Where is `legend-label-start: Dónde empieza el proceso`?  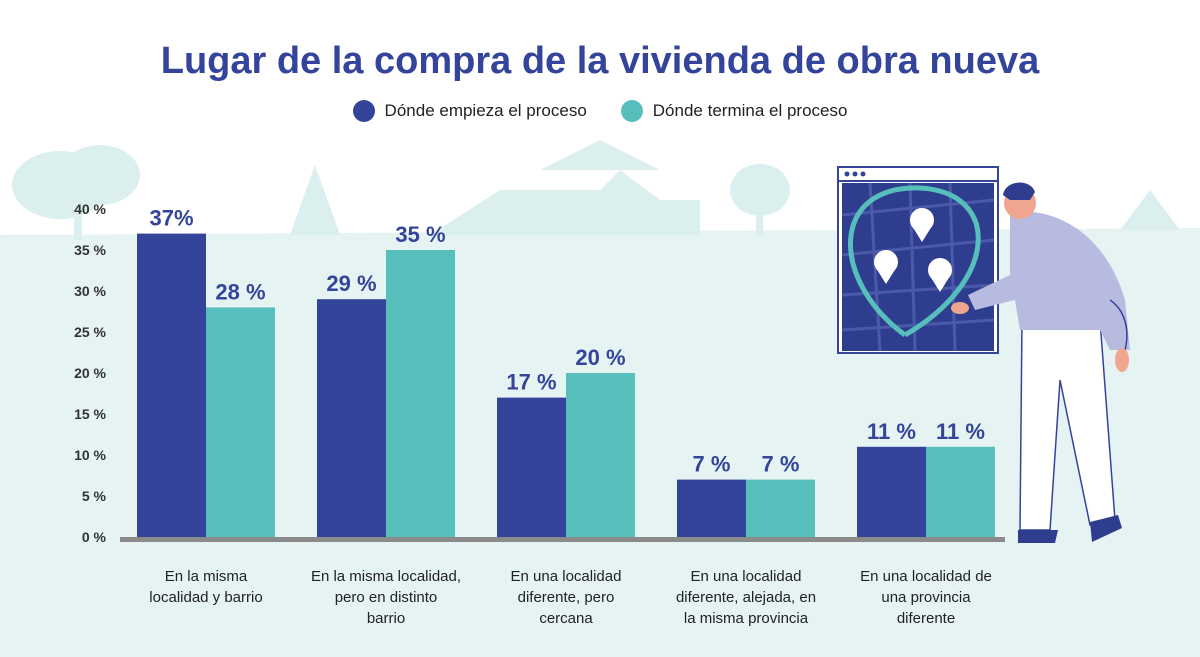
legend-label-start: Dónde empieza el proceso is located at coordinates (485, 110).